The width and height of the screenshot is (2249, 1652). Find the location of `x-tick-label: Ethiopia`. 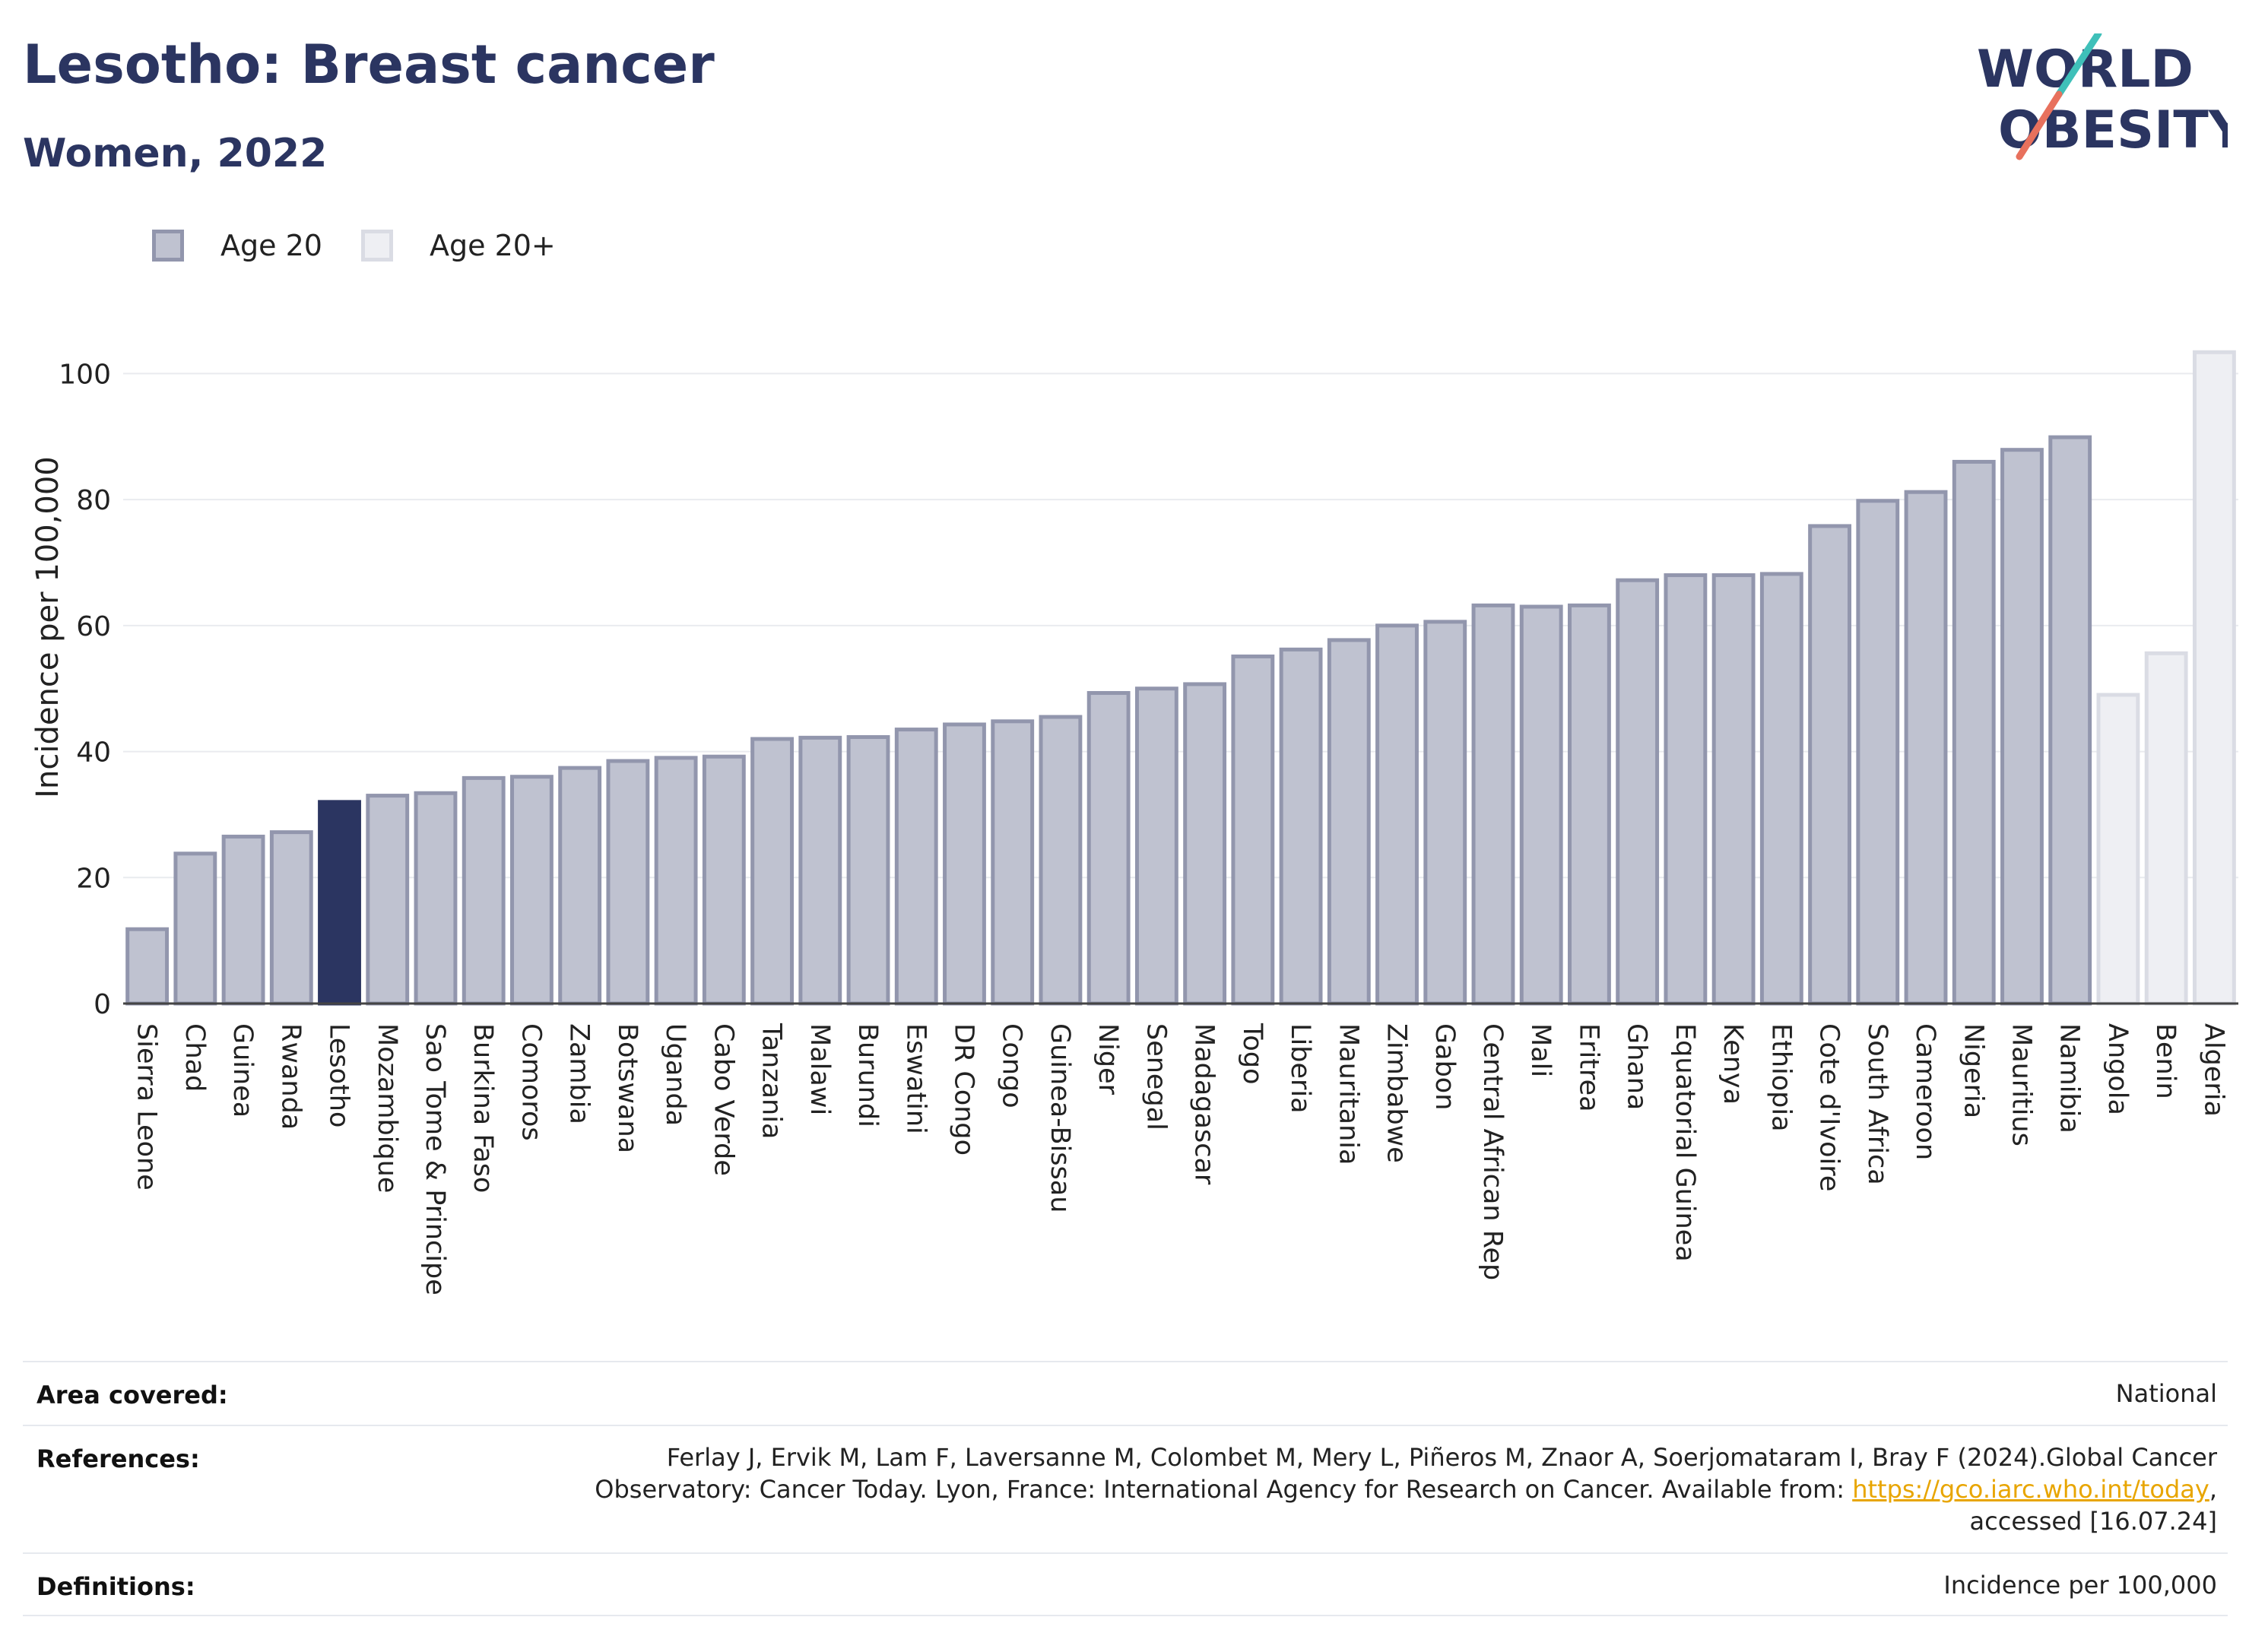

x-tick-label: Ethiopia is located at coordinates (1780, 1077).